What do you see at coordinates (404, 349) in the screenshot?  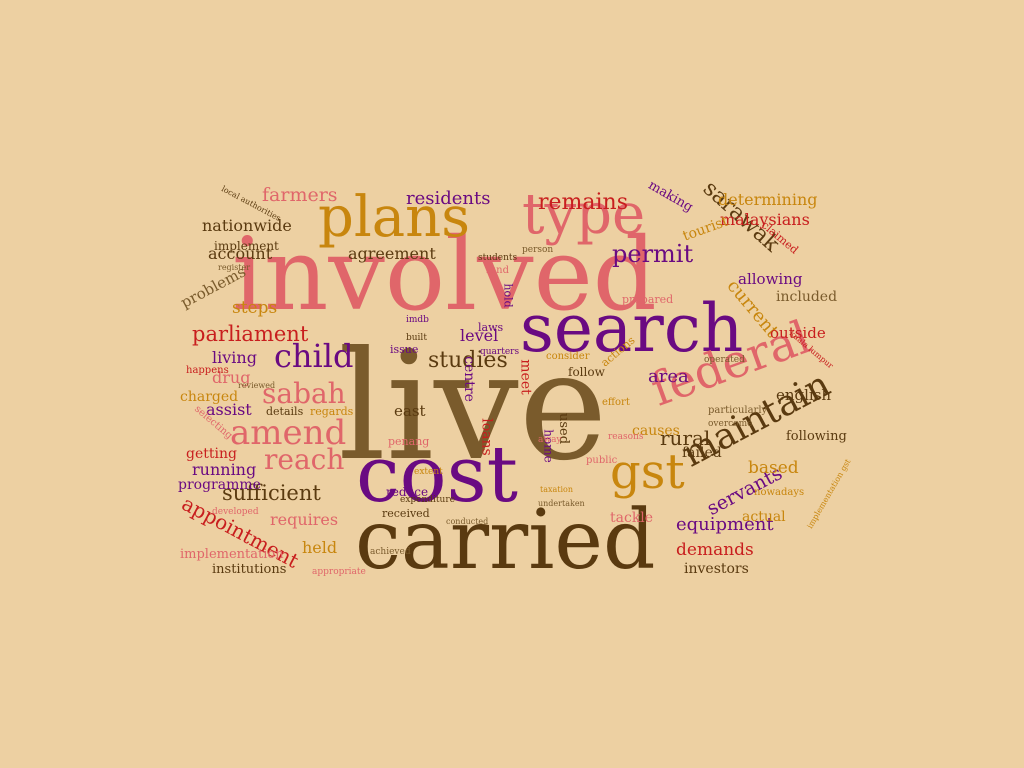 I see `word-issue: issue` at bounding box center [404, 349].